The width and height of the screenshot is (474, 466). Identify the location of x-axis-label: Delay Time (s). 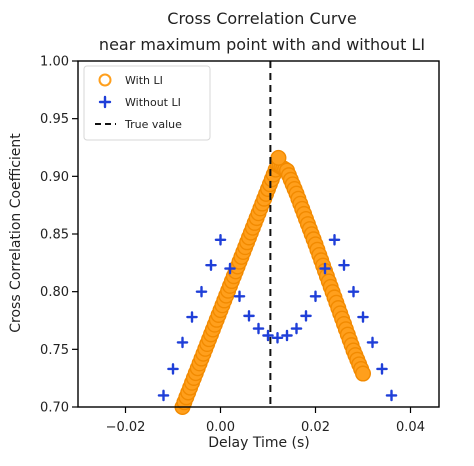
(259, 443).